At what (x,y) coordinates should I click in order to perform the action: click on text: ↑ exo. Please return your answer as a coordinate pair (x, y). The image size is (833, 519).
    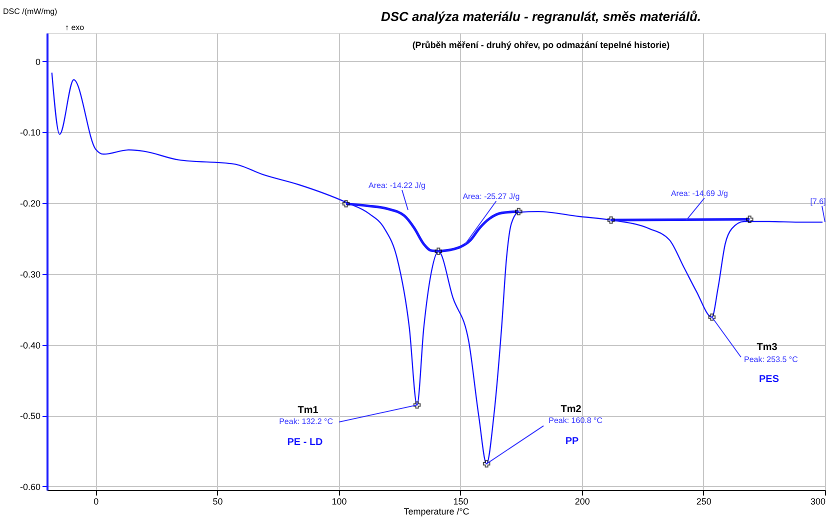
    Looking at the image, I should click on (75, 27).